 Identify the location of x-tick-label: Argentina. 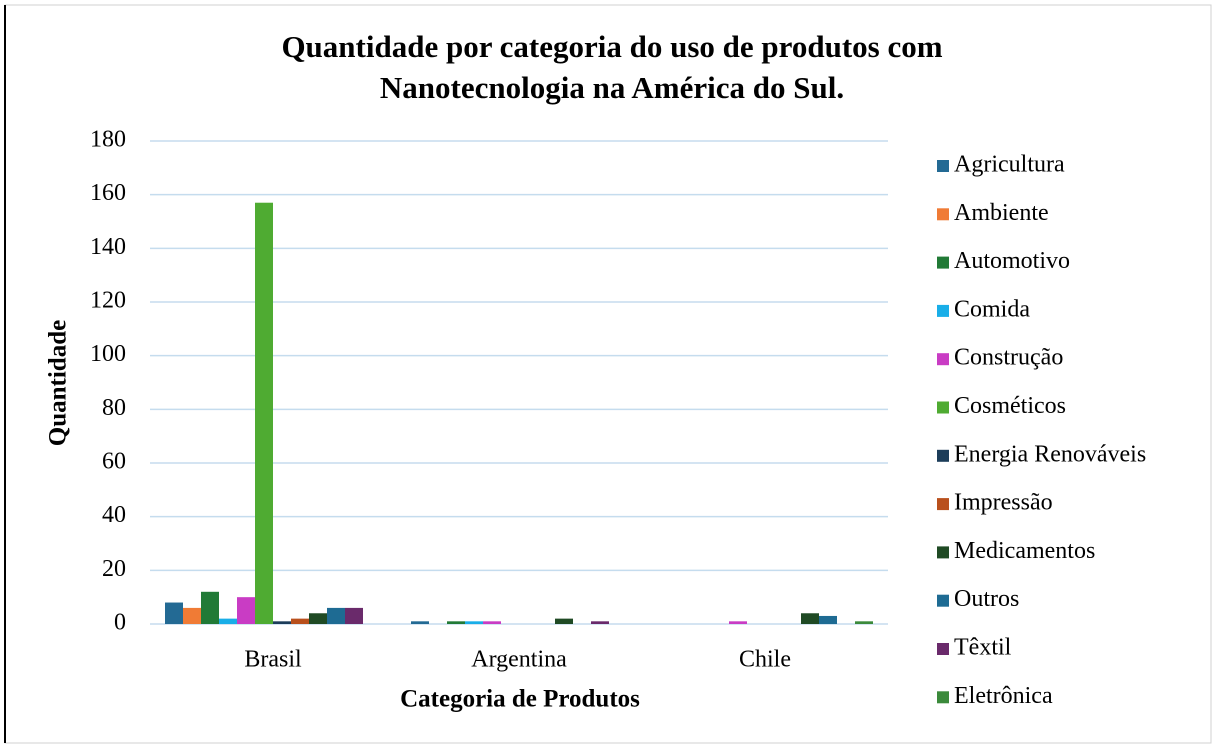
(519, 660).